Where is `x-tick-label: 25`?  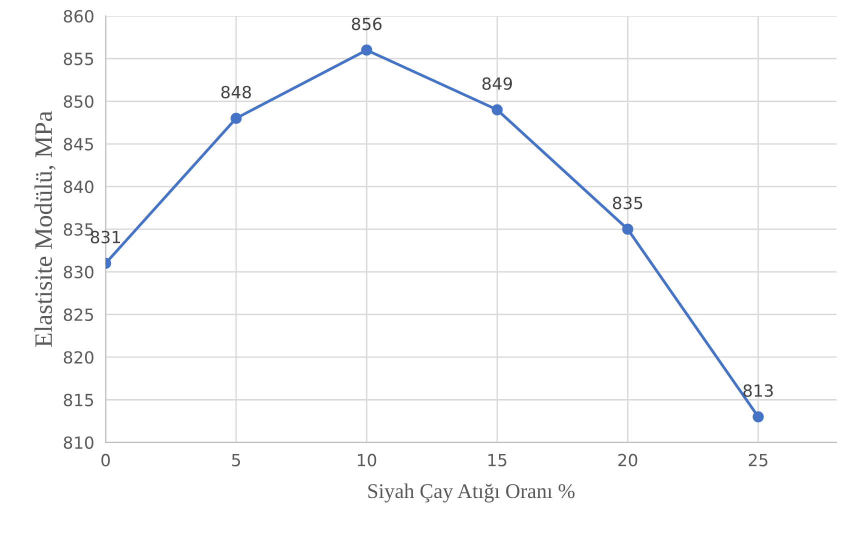
x-tick-label: 25 is located at coordinates (758, 460).